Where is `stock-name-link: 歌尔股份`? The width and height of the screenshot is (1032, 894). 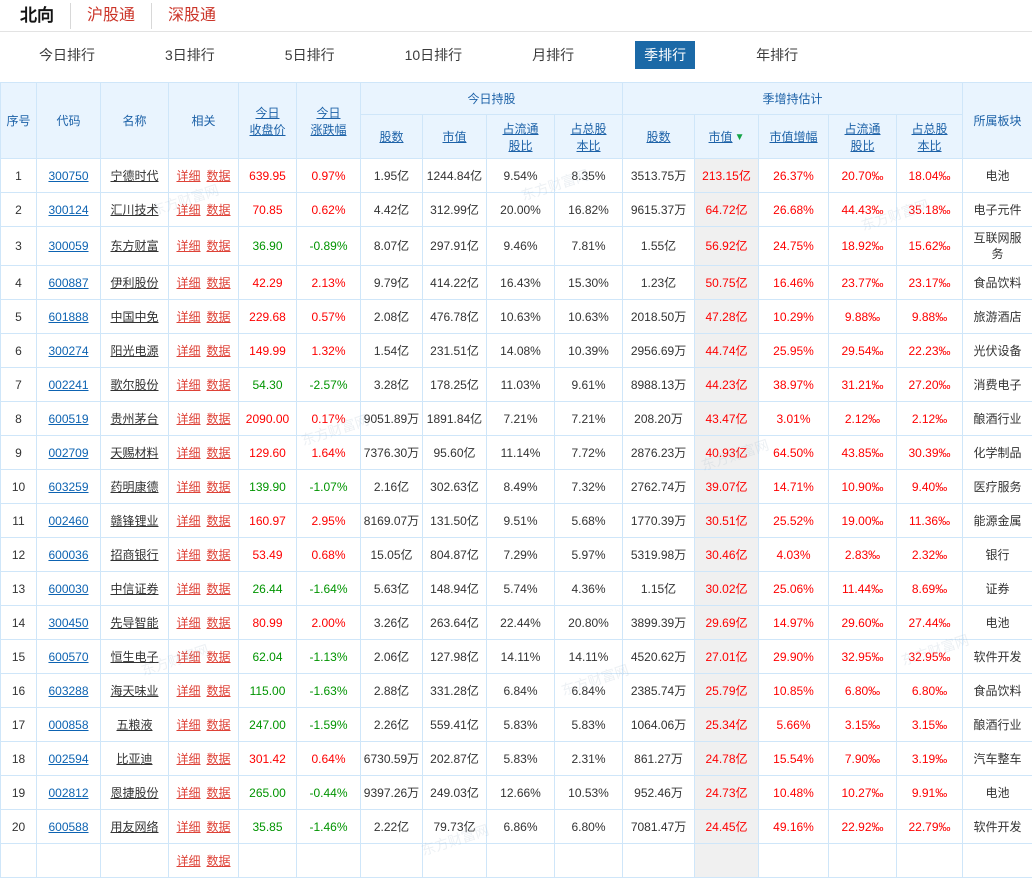 stock-name-link: 歌尔股份 is located at coordinates (134, 384).